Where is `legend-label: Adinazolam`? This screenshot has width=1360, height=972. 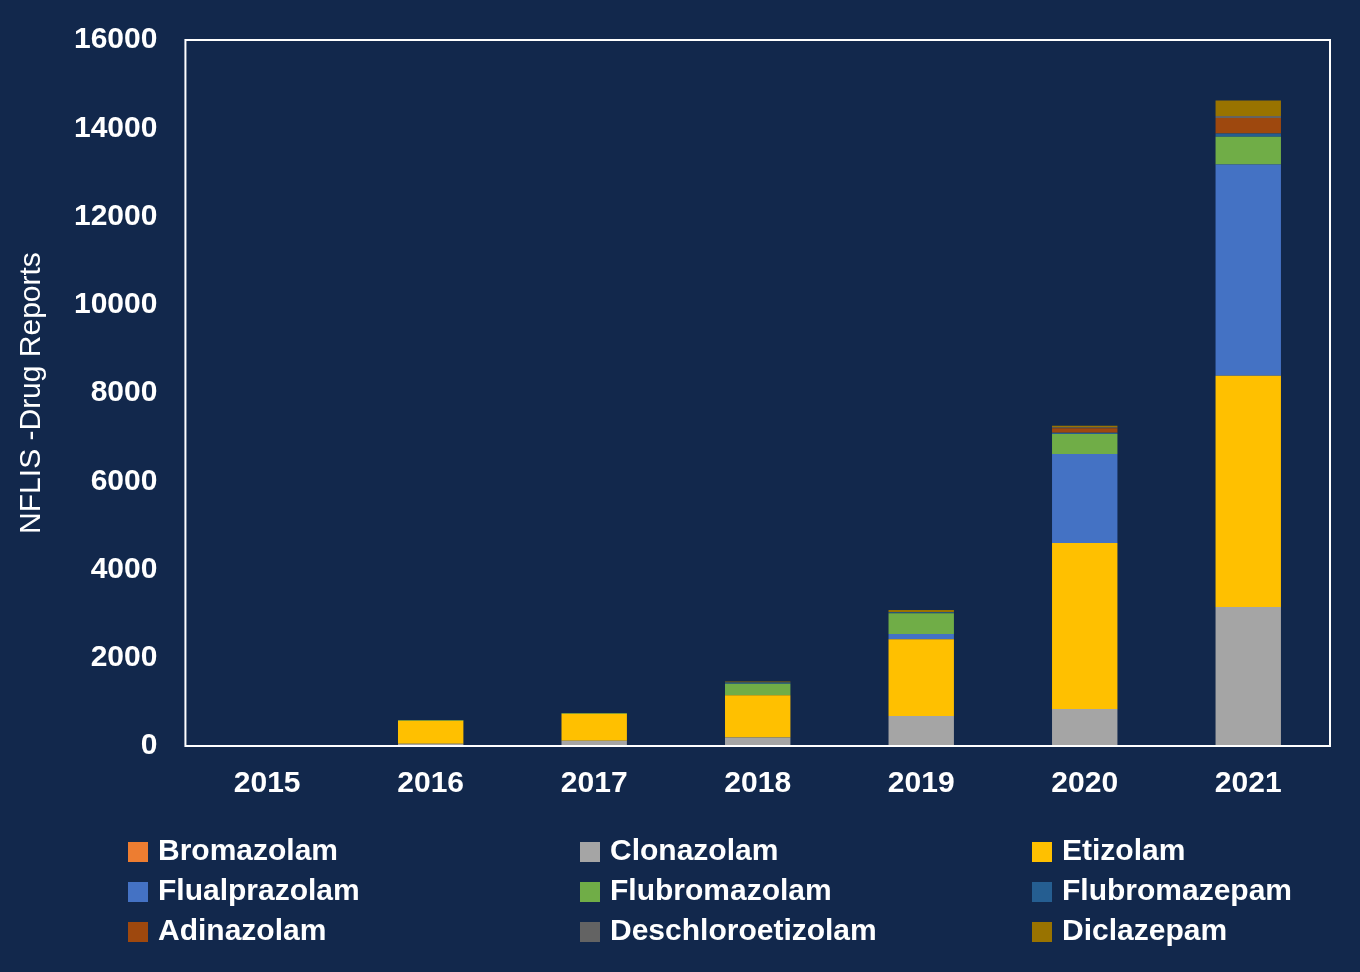
legend-label: Adinazolam is located at coordinates (242, 930).